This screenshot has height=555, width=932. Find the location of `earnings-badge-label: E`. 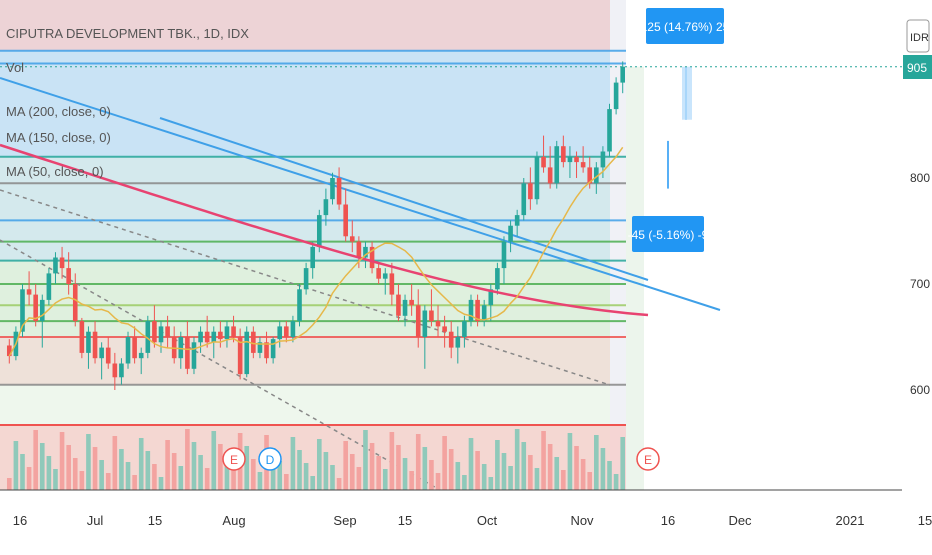

earnings-badge-label: E is located at coordinates (234, 460).